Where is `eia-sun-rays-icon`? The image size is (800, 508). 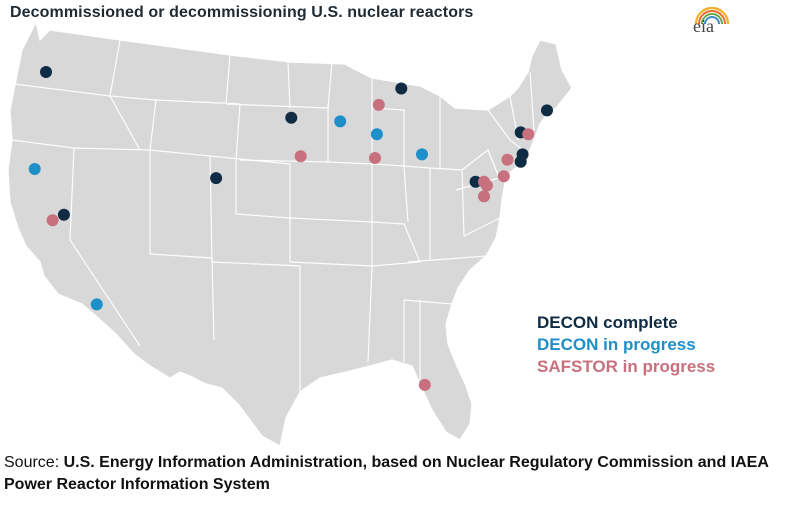 eia-sun-rays-icon is located at coordinates (712, 15).